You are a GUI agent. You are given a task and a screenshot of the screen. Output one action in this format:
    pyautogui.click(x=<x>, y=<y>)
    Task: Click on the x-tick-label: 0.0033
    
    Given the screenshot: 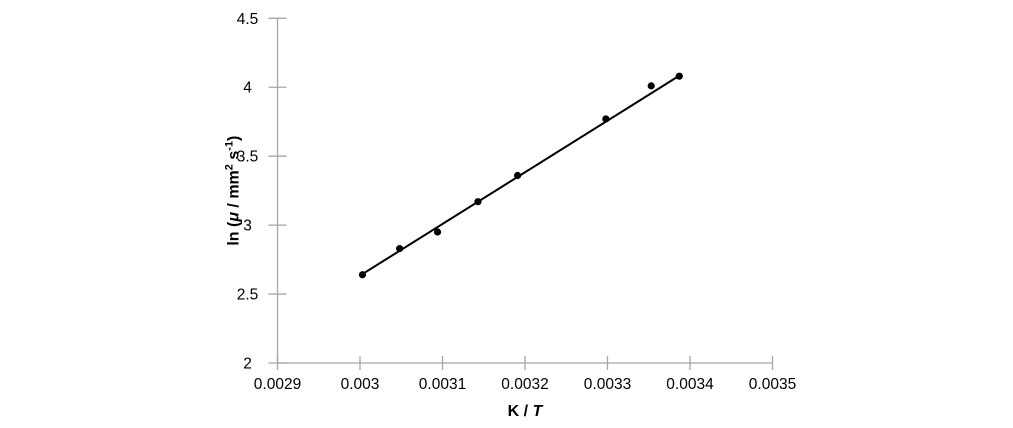 What is the action you would take?
    pyautogui.click(x=607, y=384)
    